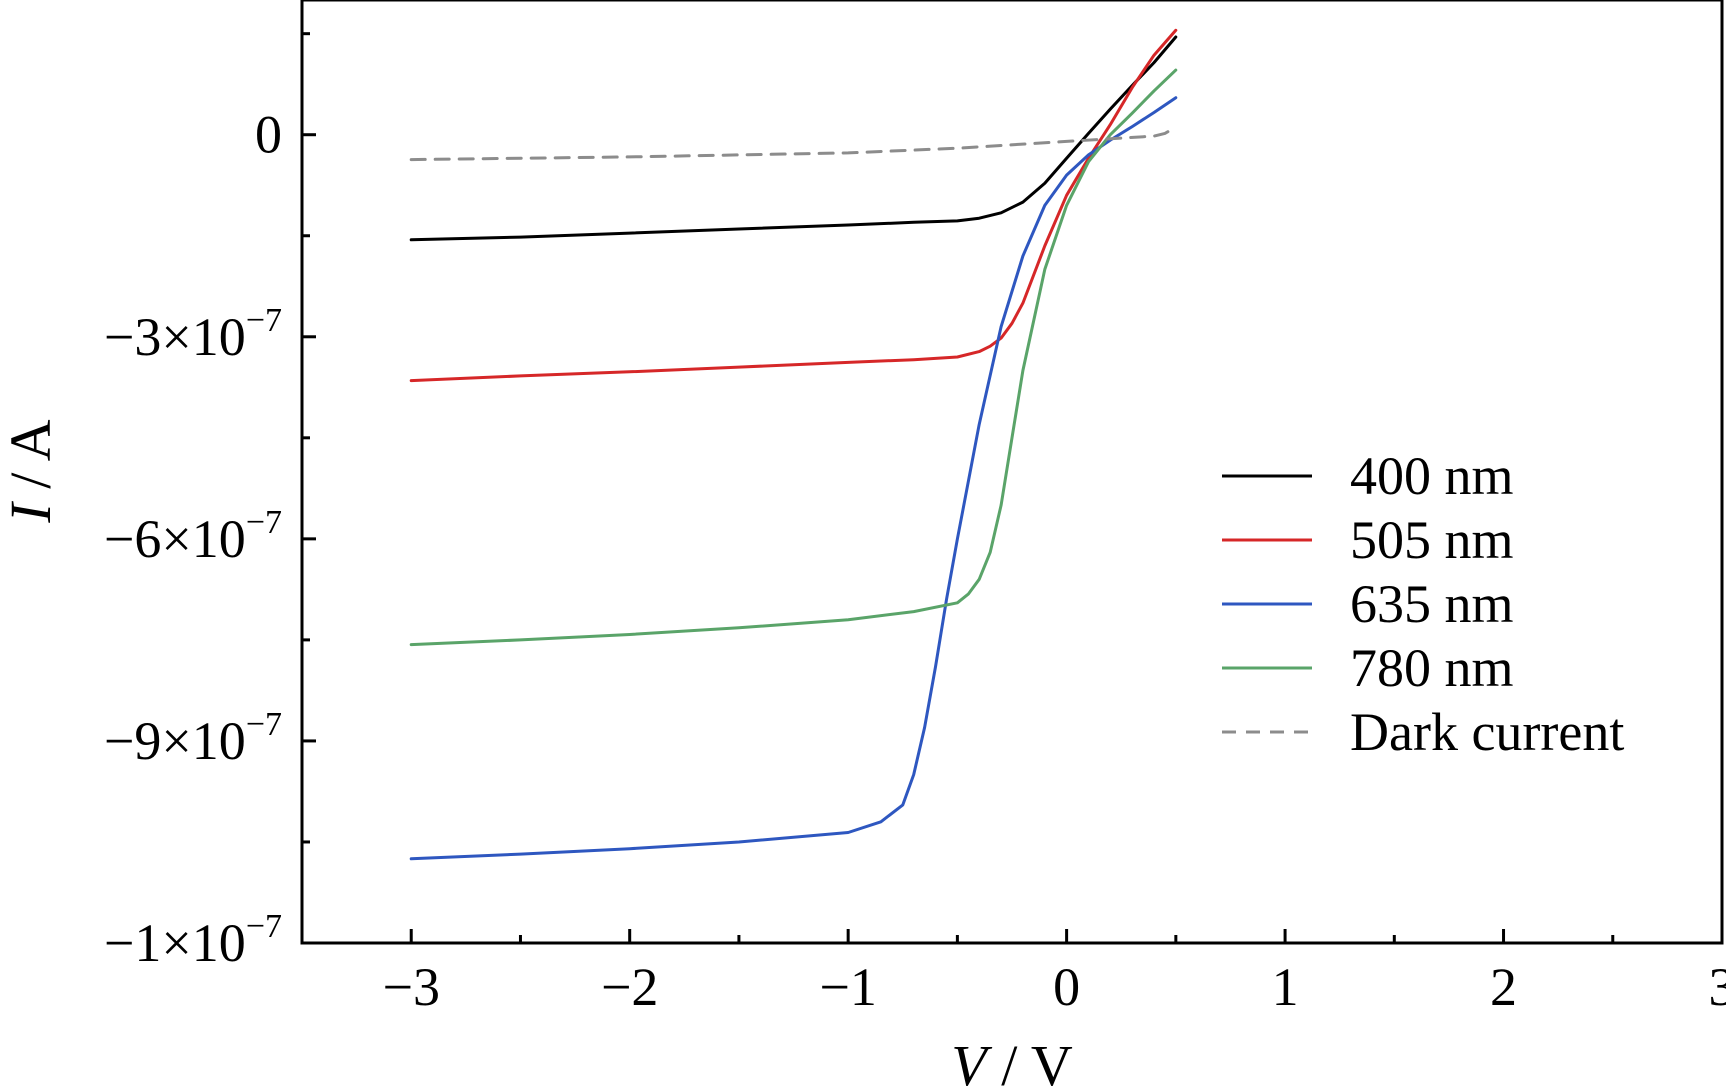 This screenshot has width=1726, height=1089. Describe the element at coordinates (629, 987) in the screenshot. I see `x-tick-label: −2` at that location.